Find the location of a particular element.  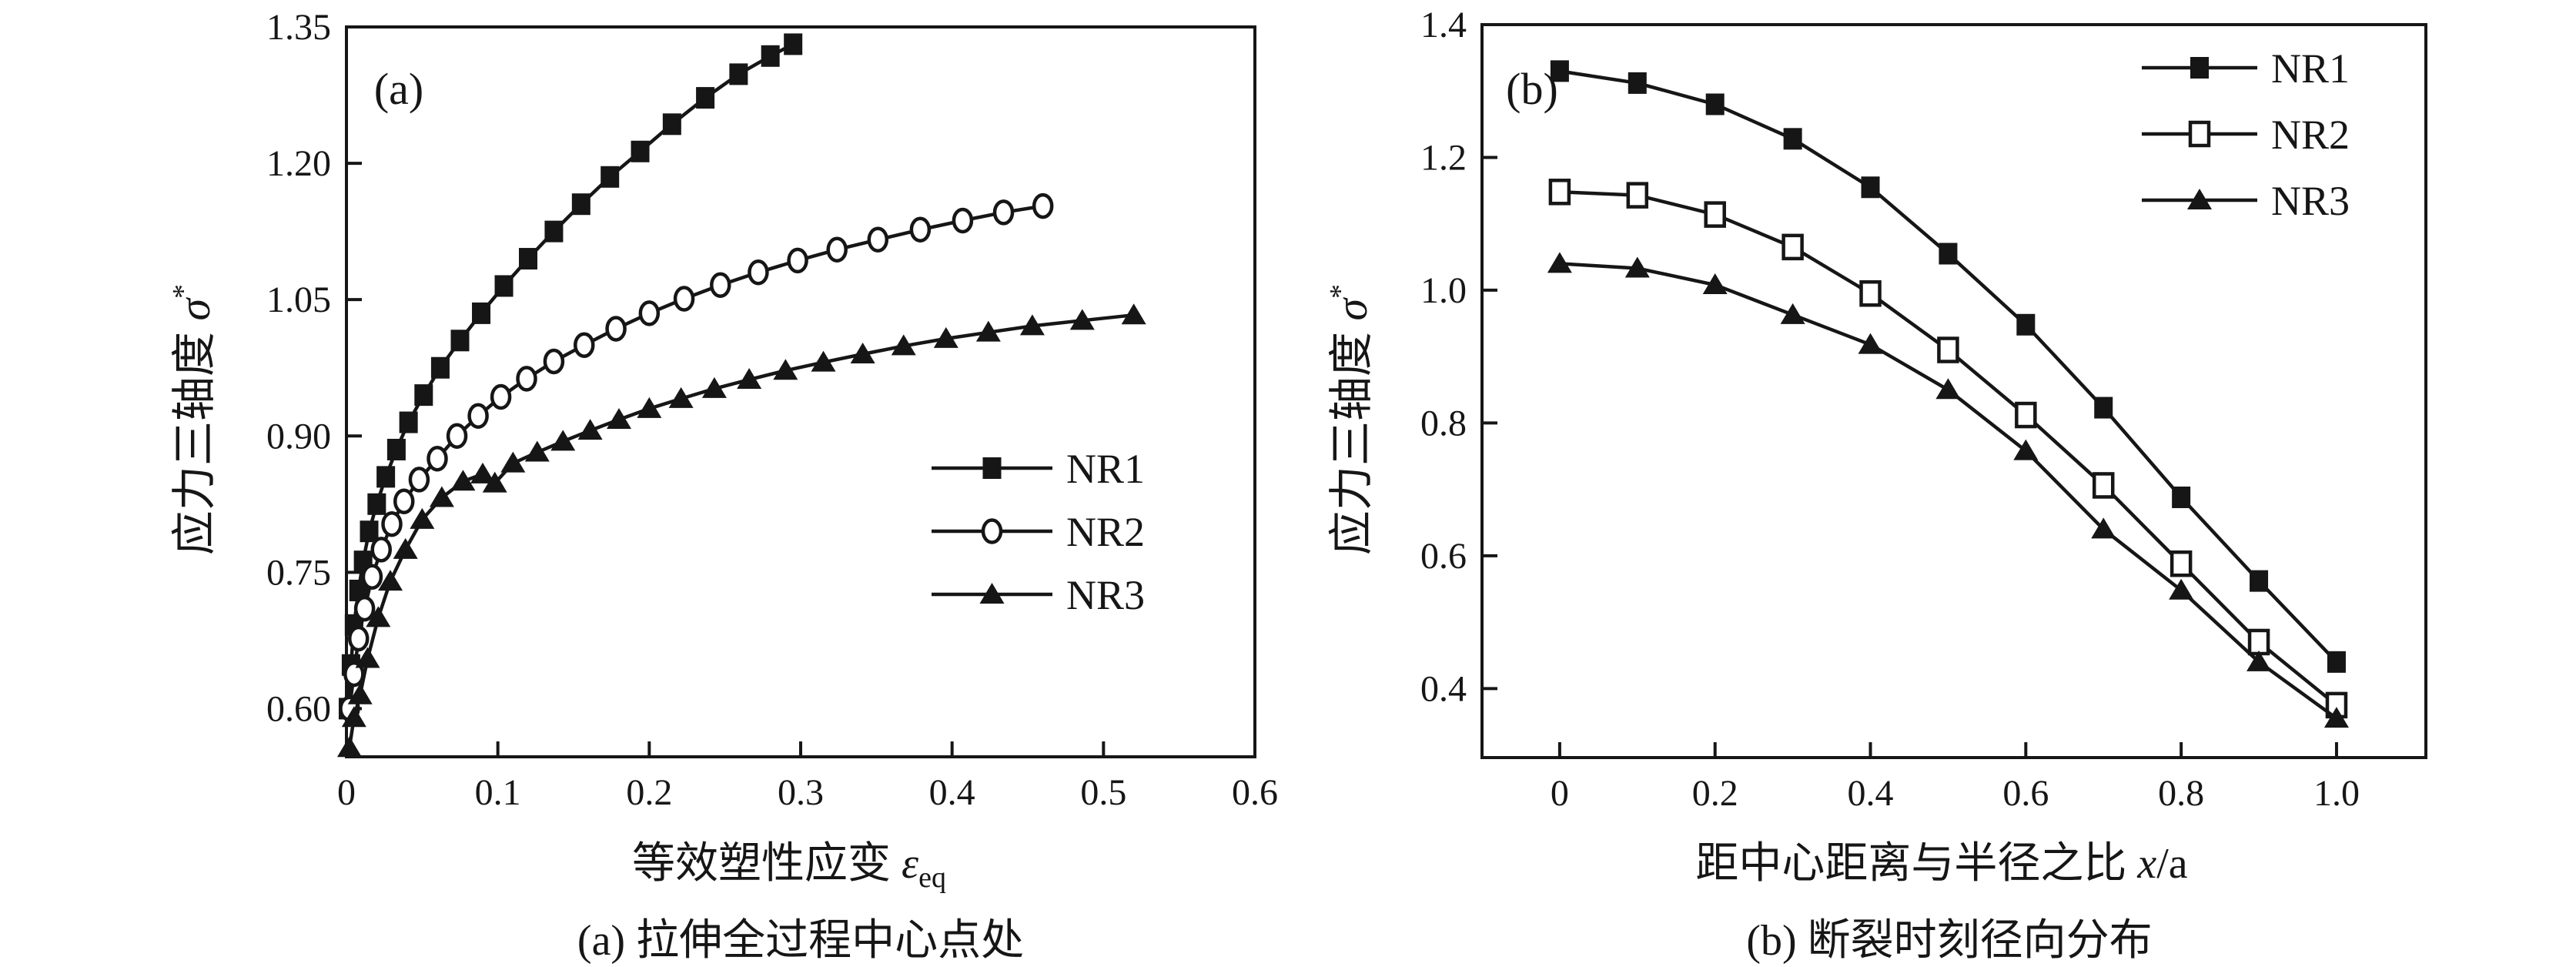

legend-label: NR1 is located at coordinates (1105, 469).